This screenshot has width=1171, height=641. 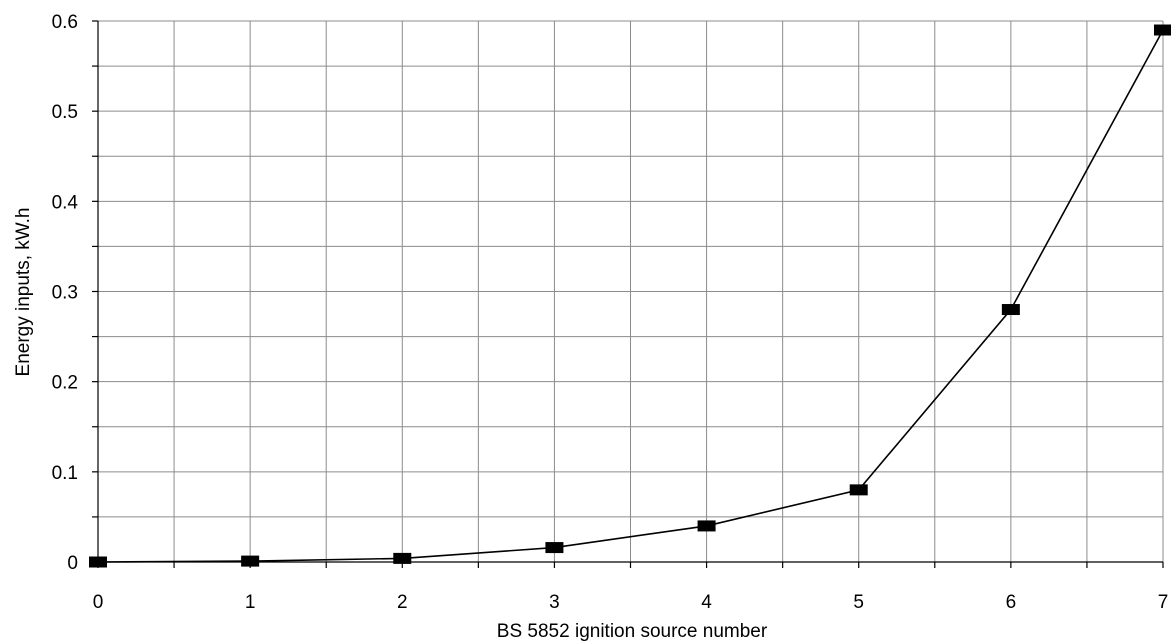 What do you see at coordinates (72, 563) in the screenshot?
I see `y-tick-label: 0` at bounding box center [72, 563].